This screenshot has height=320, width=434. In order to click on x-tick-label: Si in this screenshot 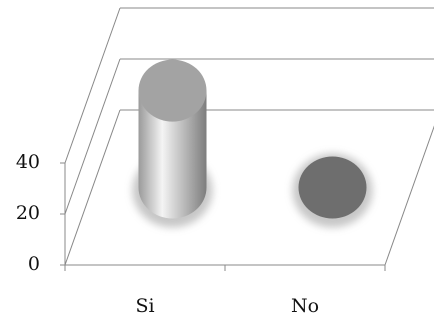, I will do `click(144, 306)`.